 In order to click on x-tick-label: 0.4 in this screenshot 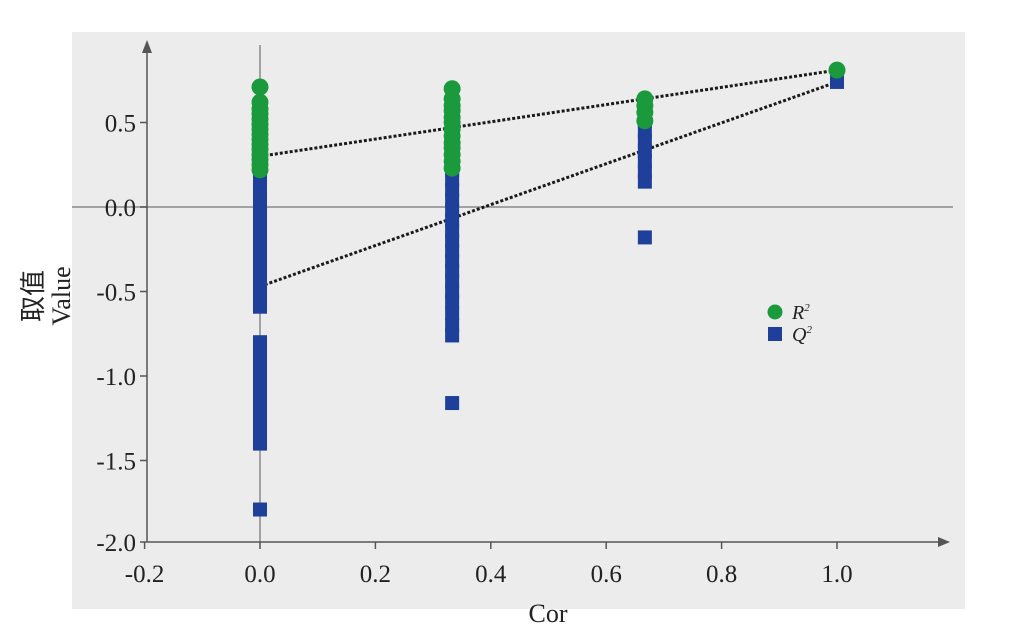, I will do `click(491, 574)`.